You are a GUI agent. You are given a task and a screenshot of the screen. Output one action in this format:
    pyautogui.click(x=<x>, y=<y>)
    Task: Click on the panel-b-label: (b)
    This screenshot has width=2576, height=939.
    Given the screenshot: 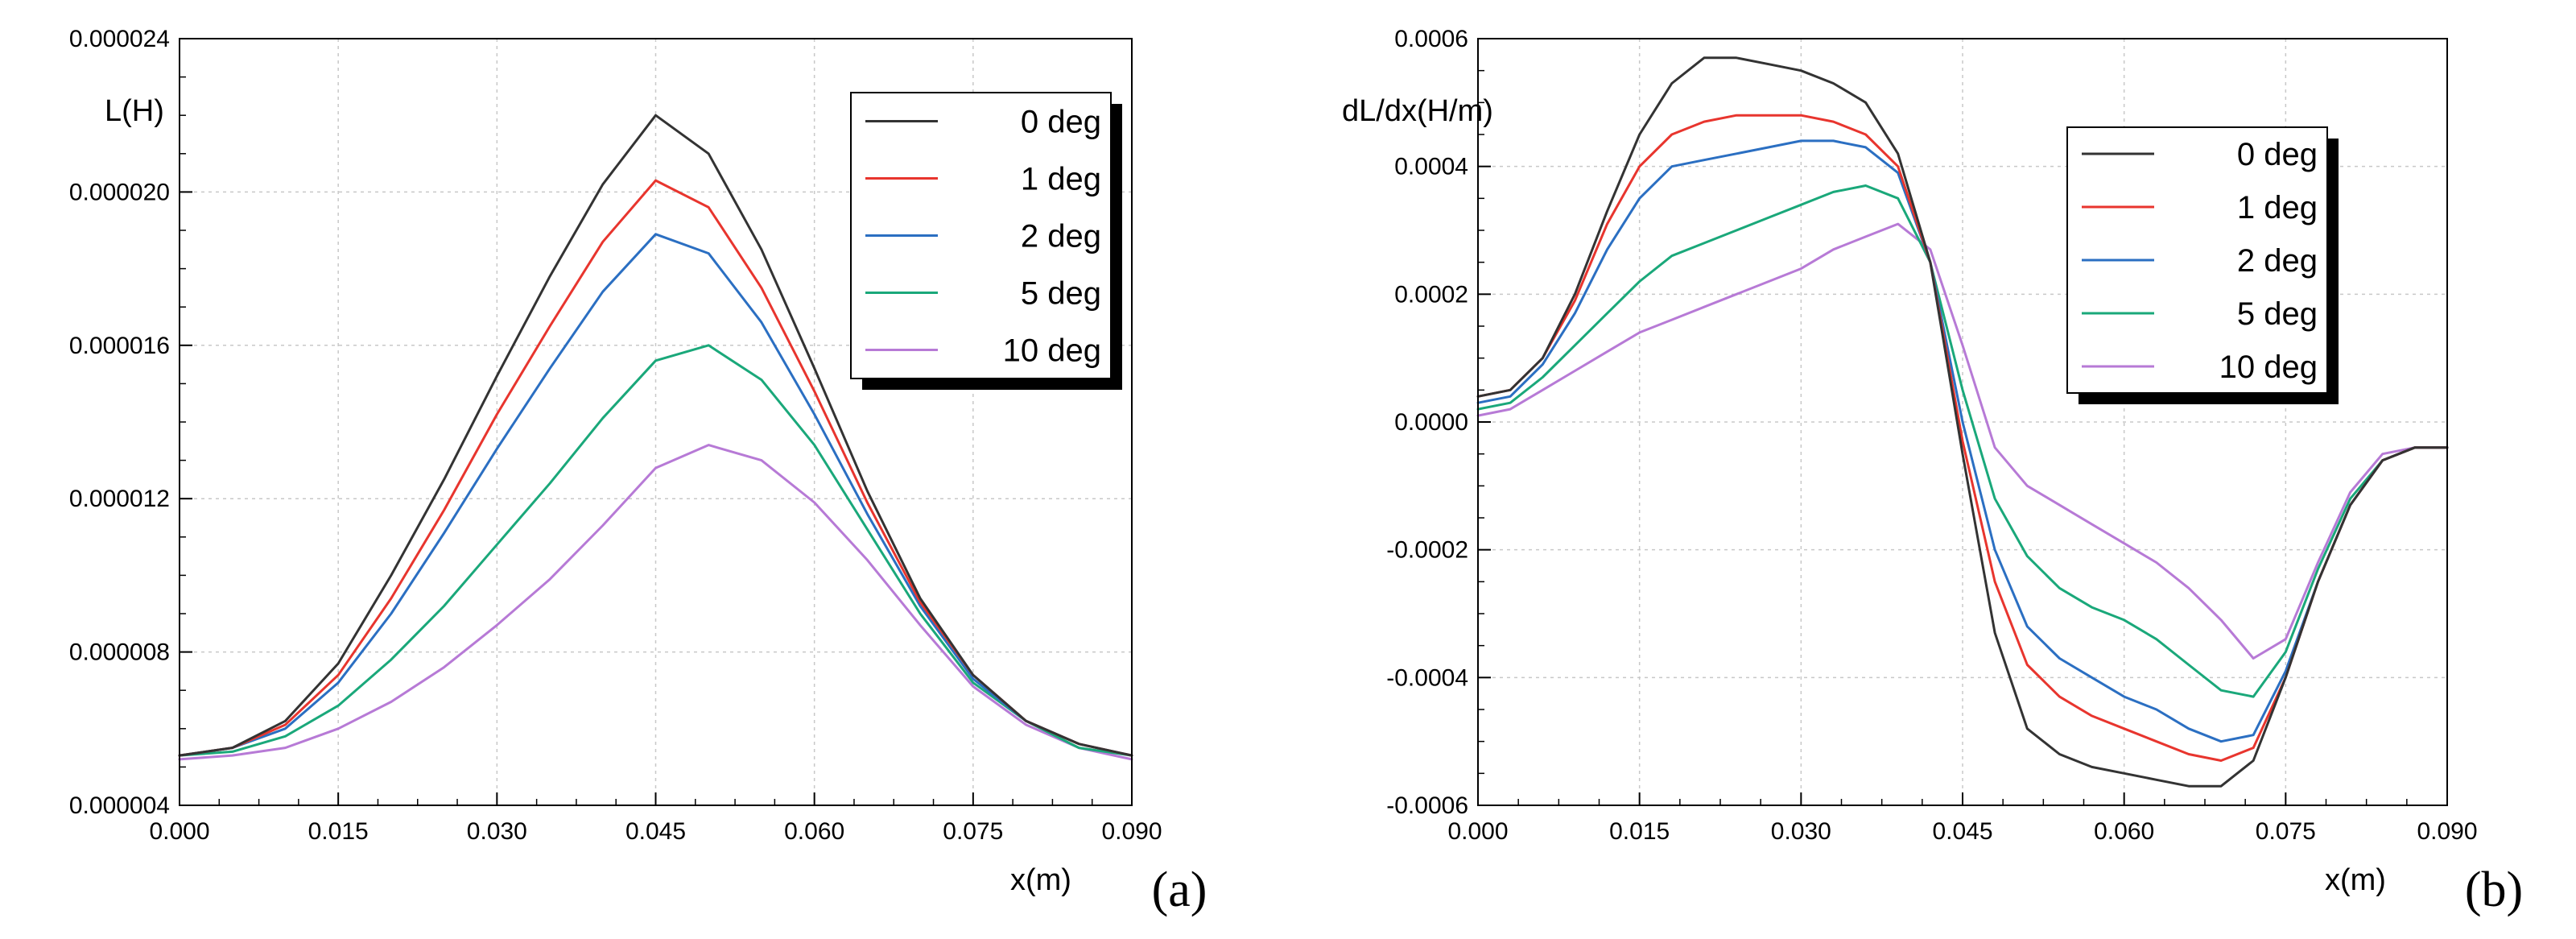 What is the action you would take?
    pyautogui.click(x=2494, y=889)
    